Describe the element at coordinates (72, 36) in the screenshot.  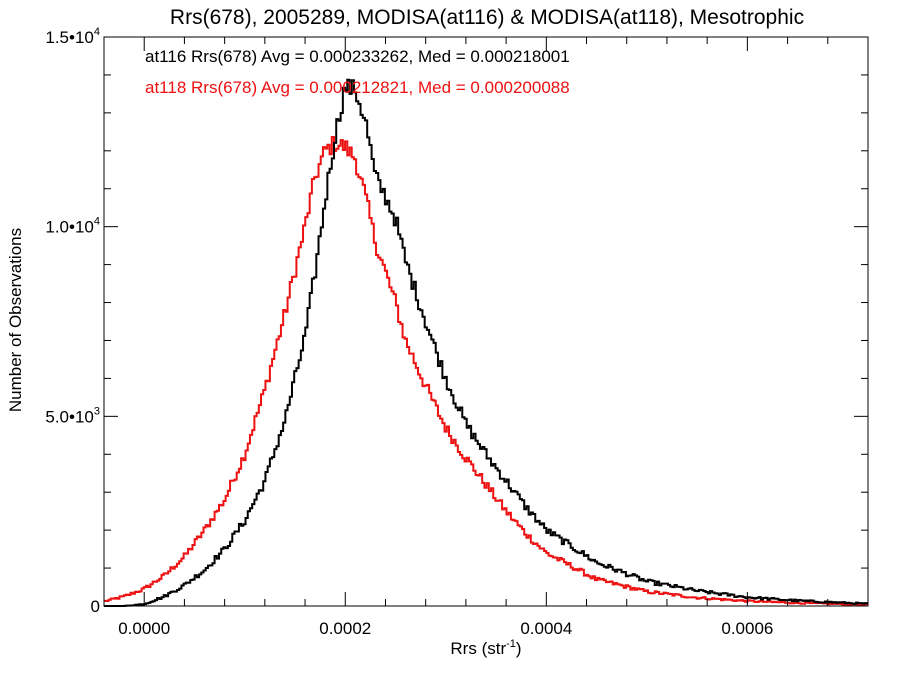
I see `y-tick-label: 1.5•104` at that location.